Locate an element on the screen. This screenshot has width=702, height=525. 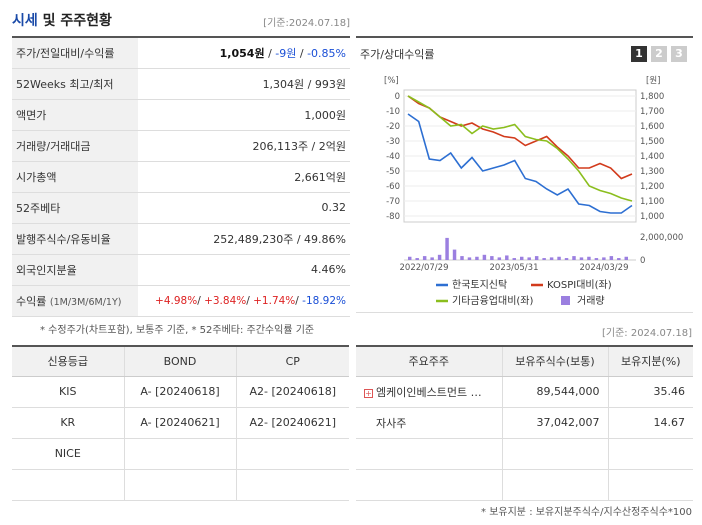
return-period: (1M/3M/6M/1Y) is located at coordinates (85, 302).